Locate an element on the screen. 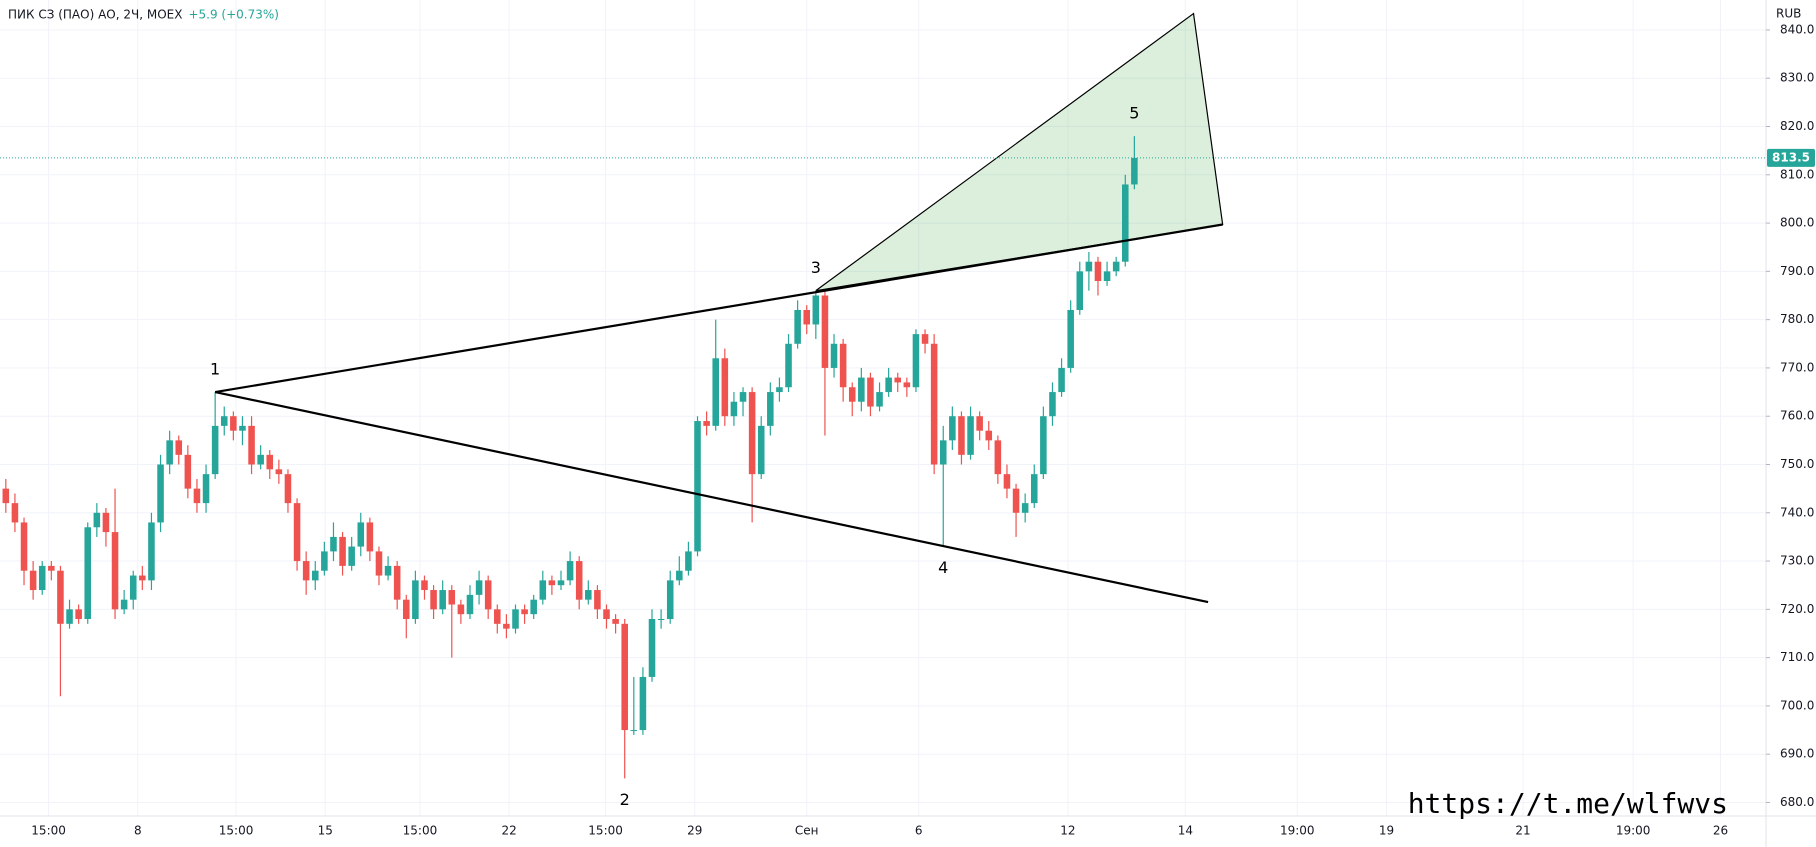  price-change: +5.9 (+0.73%) is located at coordinates (233, 15).